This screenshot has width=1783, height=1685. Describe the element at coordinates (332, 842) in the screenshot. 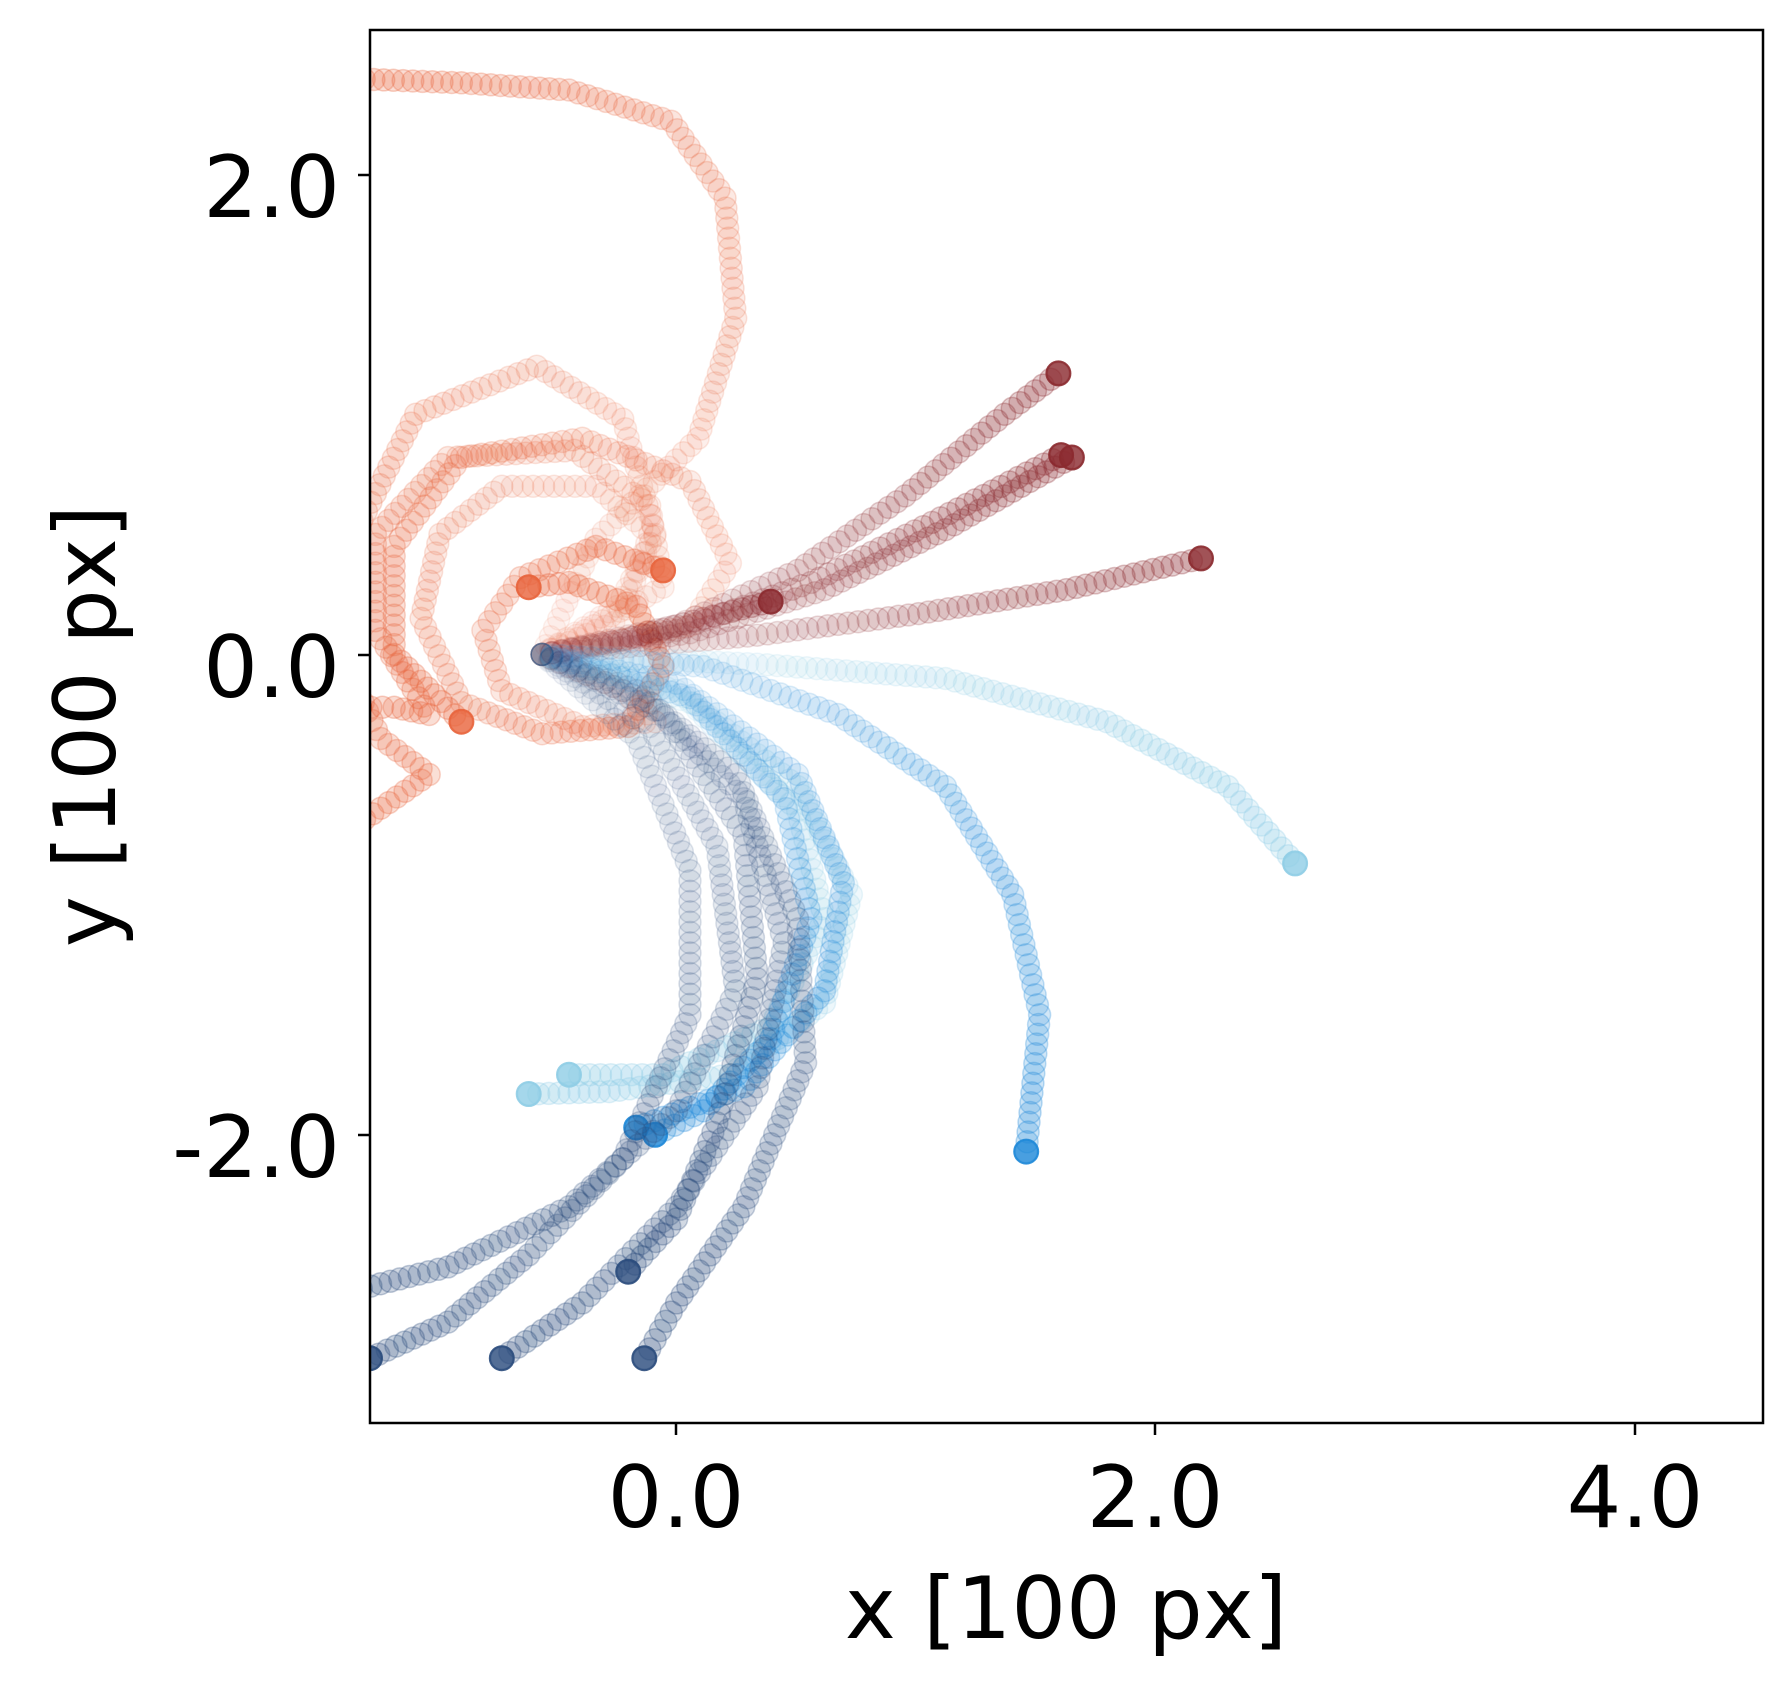

I see `trajectory-endpoint` at that location.